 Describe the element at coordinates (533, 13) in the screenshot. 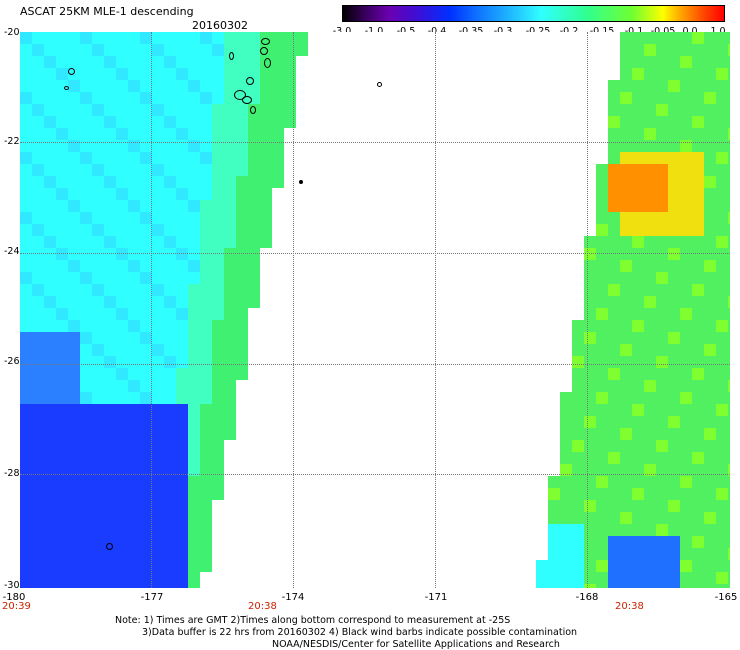

I see `colorbar` at that location.